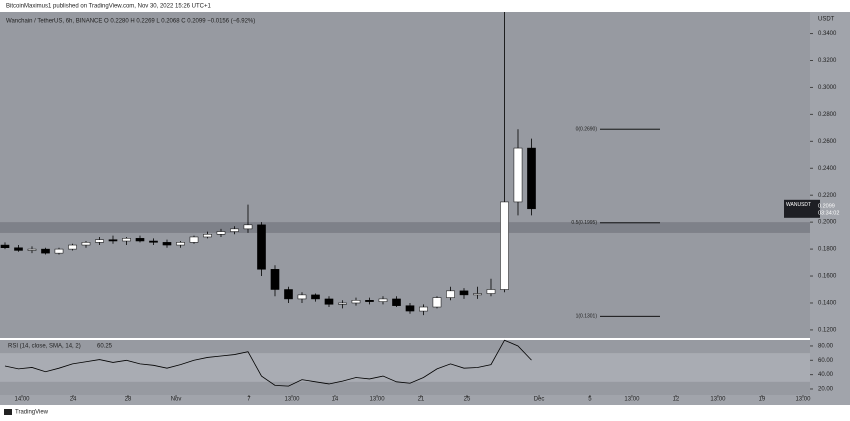 This screenshot has width=850, height=421. What do you see at coordinates (826, 361) in the screenshot?
I see `rsi-tick-label: 60.00` at bounding box center [826, 361].